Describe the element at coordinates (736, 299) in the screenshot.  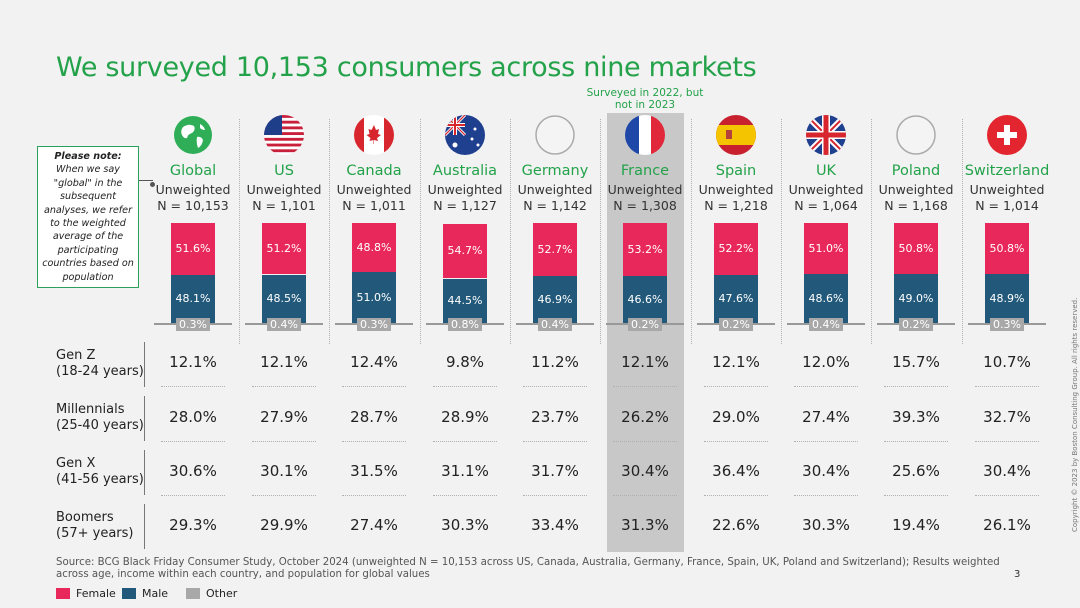
I see `bar-segment-male: 47.6%` at that location.